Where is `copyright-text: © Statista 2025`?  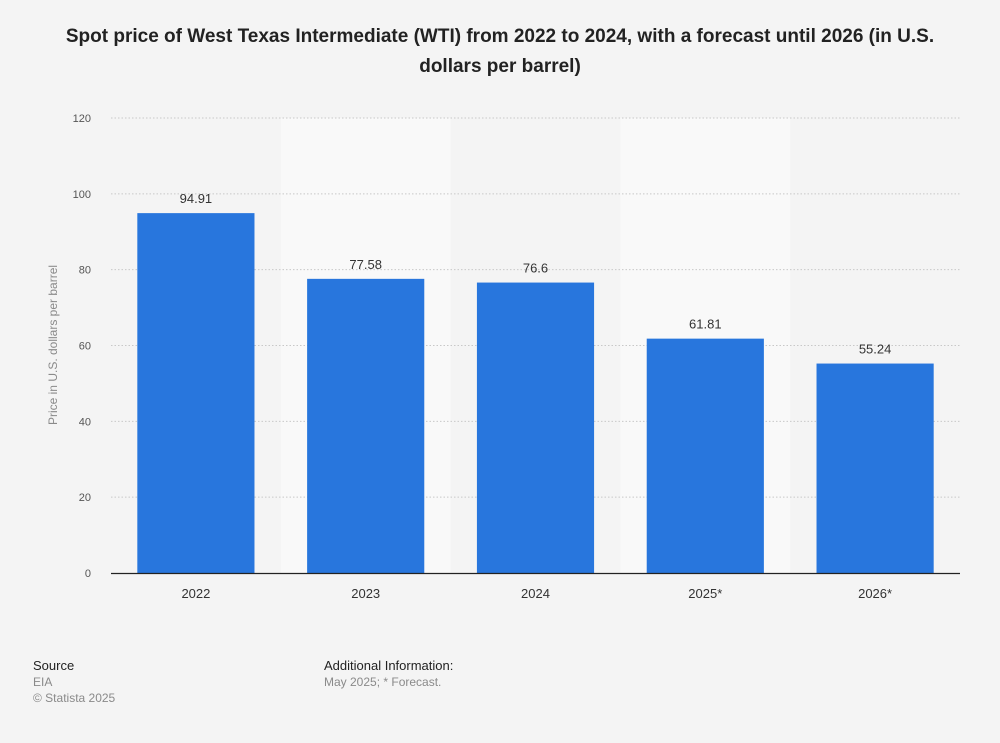 copyright-text: © Statista 2025 is located at coordinates (74, 698).